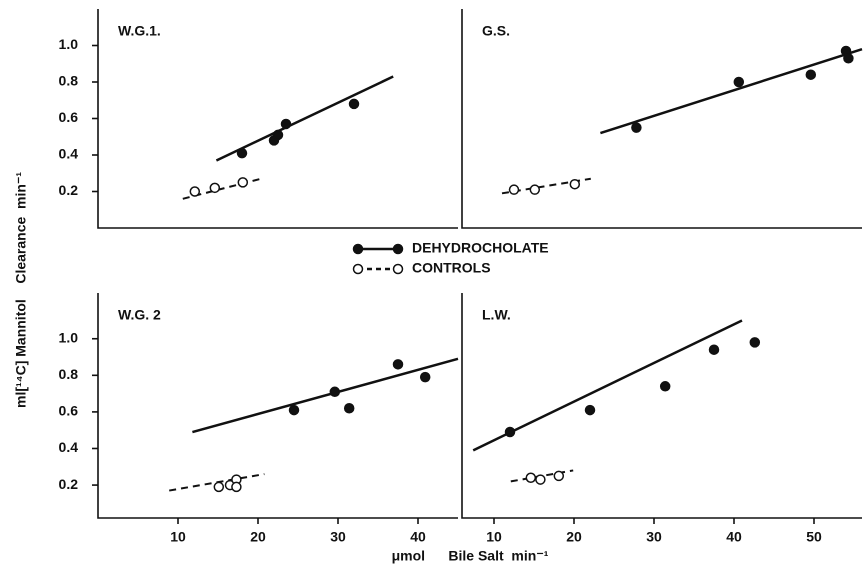  I want to click on panel-label: W.G. 2, so click(139, 315).